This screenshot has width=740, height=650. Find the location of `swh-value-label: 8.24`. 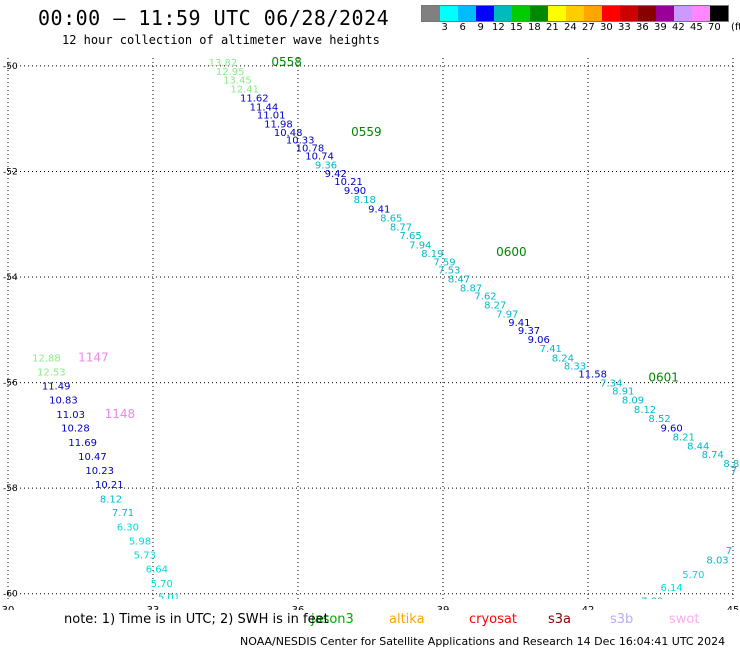

swh-value-label: 8.24 is located at coordinates (563, 358).